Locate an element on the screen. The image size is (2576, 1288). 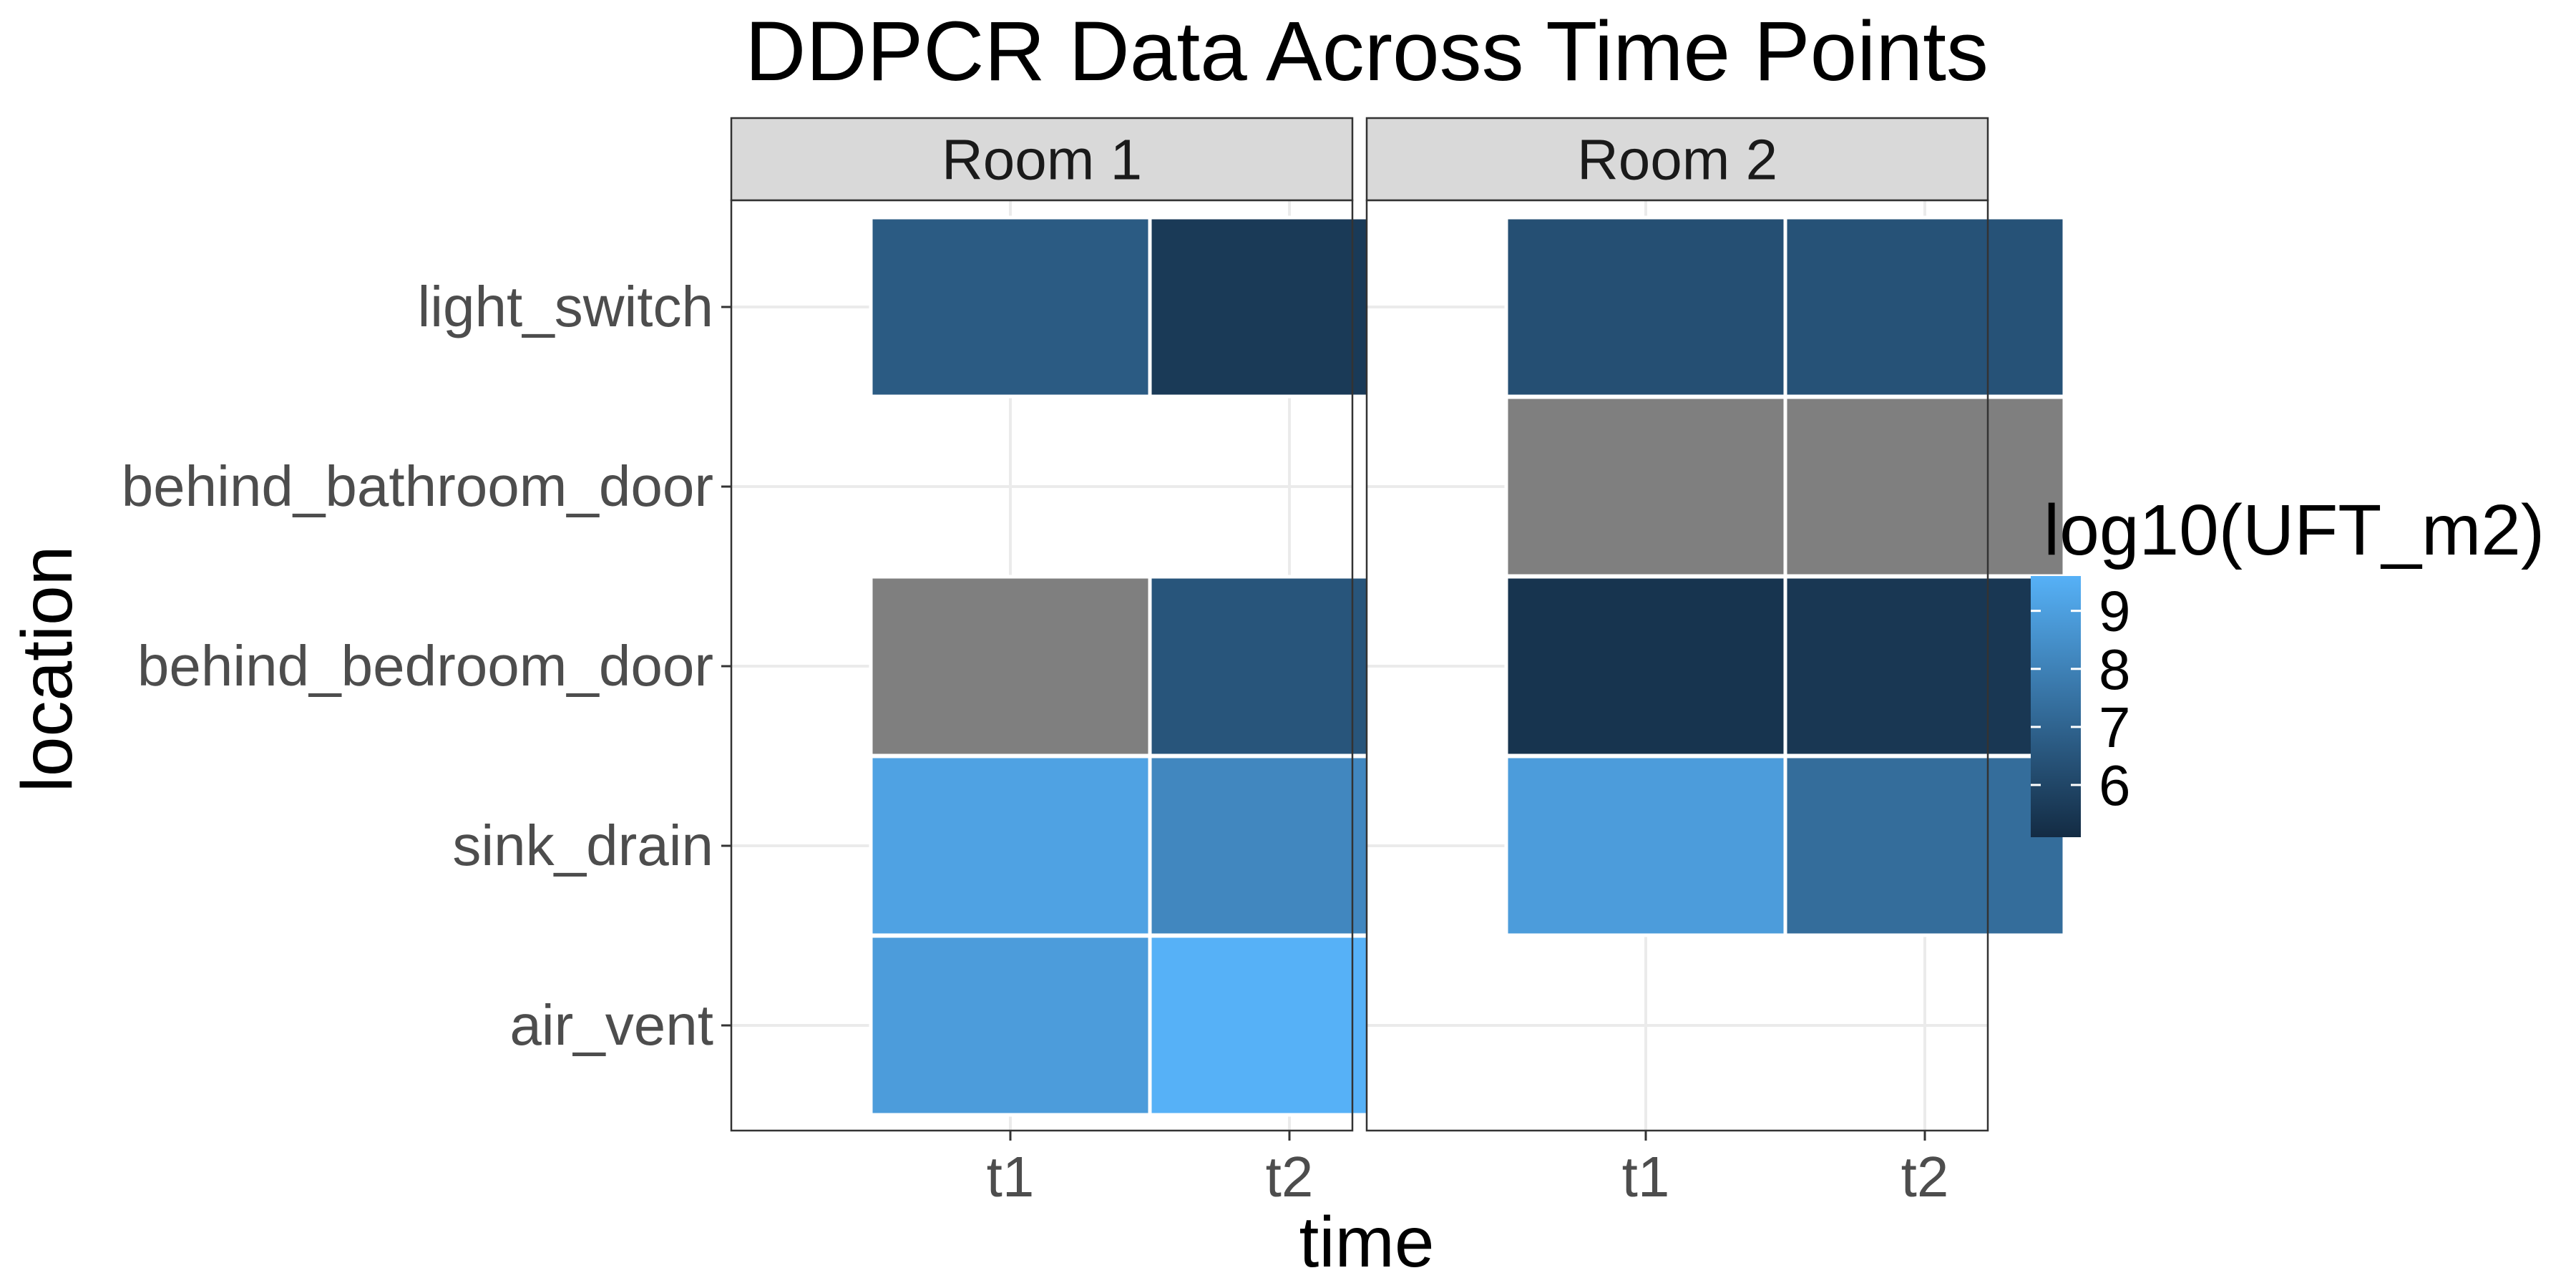
facet-label: Room 1 is located at coordinates (1042, 160).